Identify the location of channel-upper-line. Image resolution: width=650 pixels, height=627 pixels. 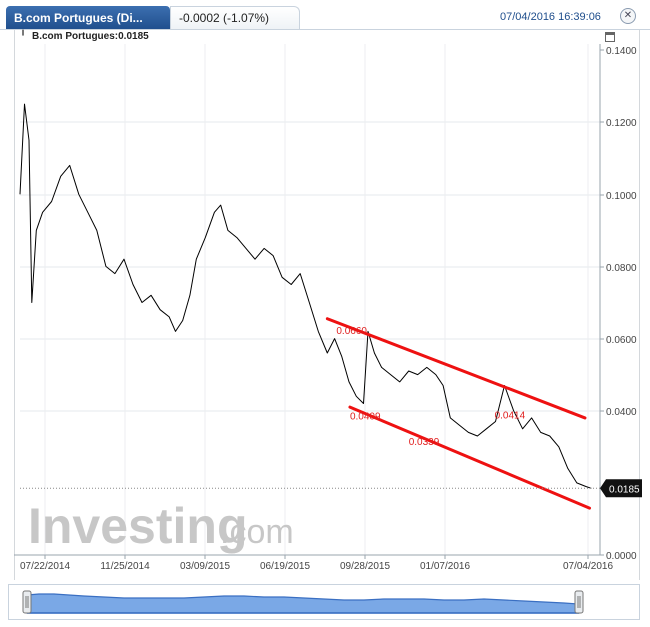
(456, 368).